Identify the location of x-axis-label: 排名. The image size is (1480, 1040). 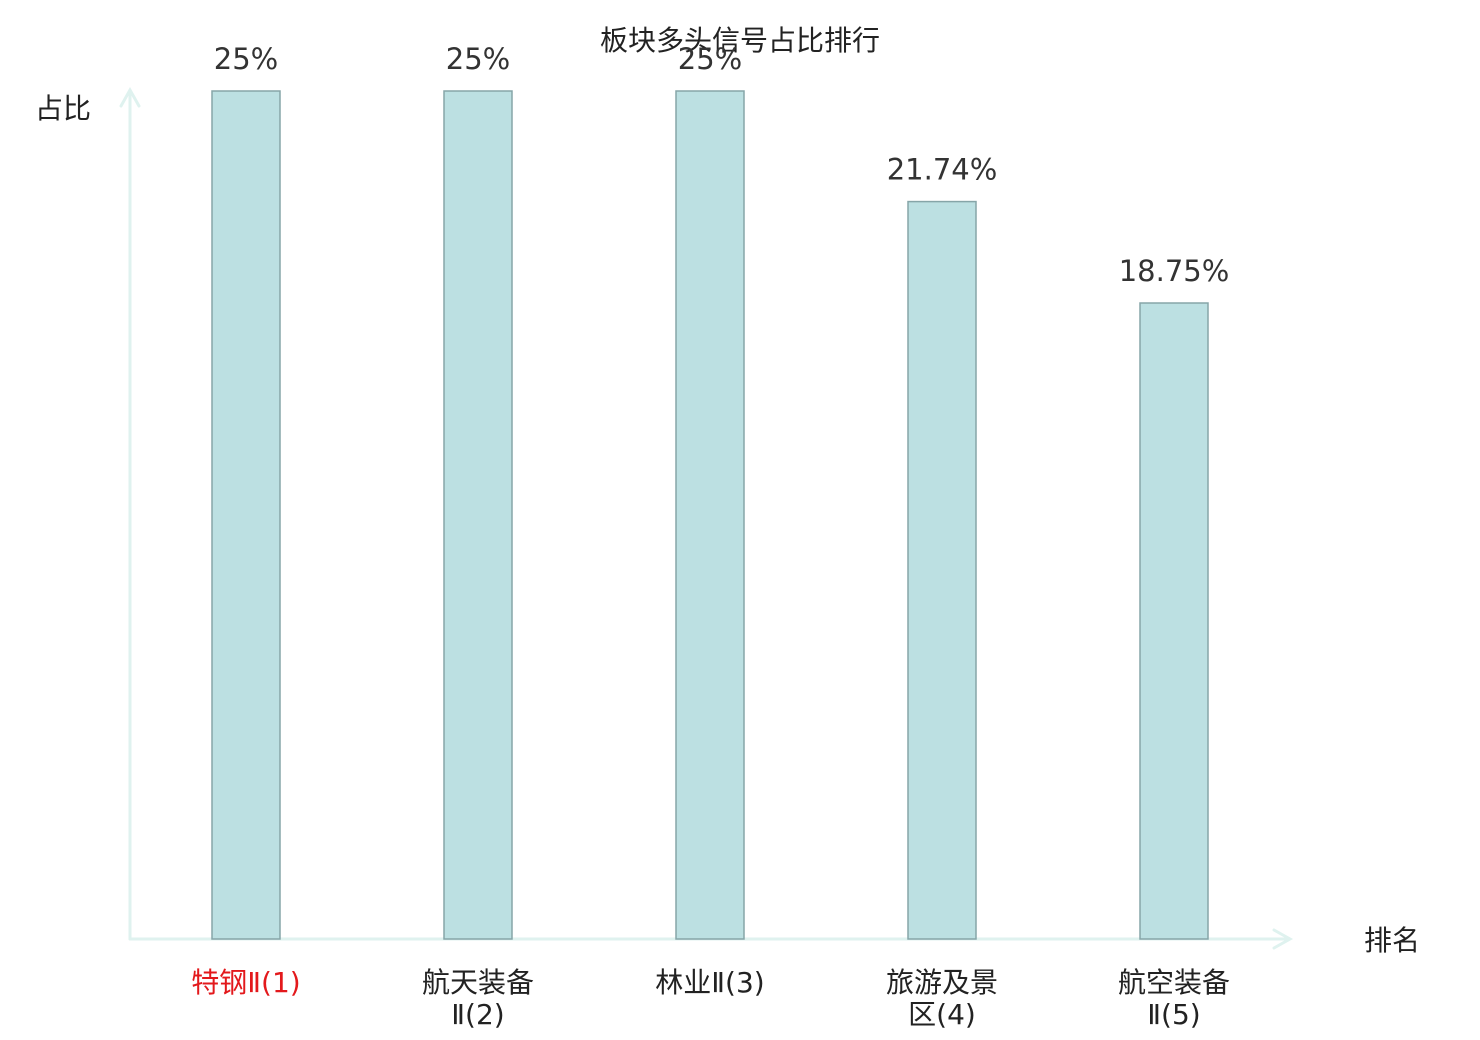
(1392, 940).